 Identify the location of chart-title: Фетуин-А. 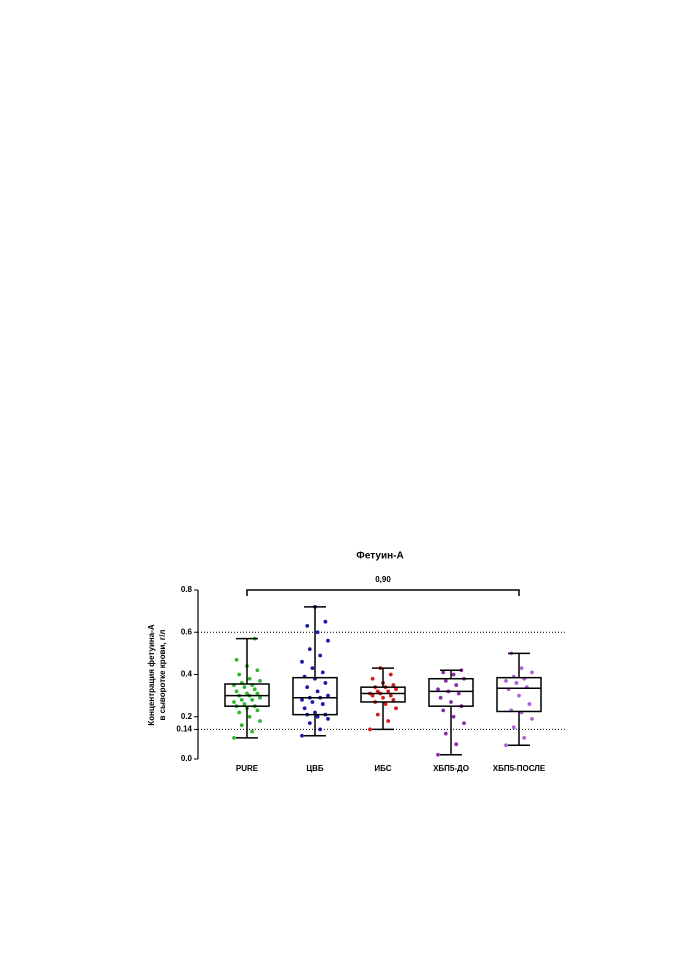
(379, 556).